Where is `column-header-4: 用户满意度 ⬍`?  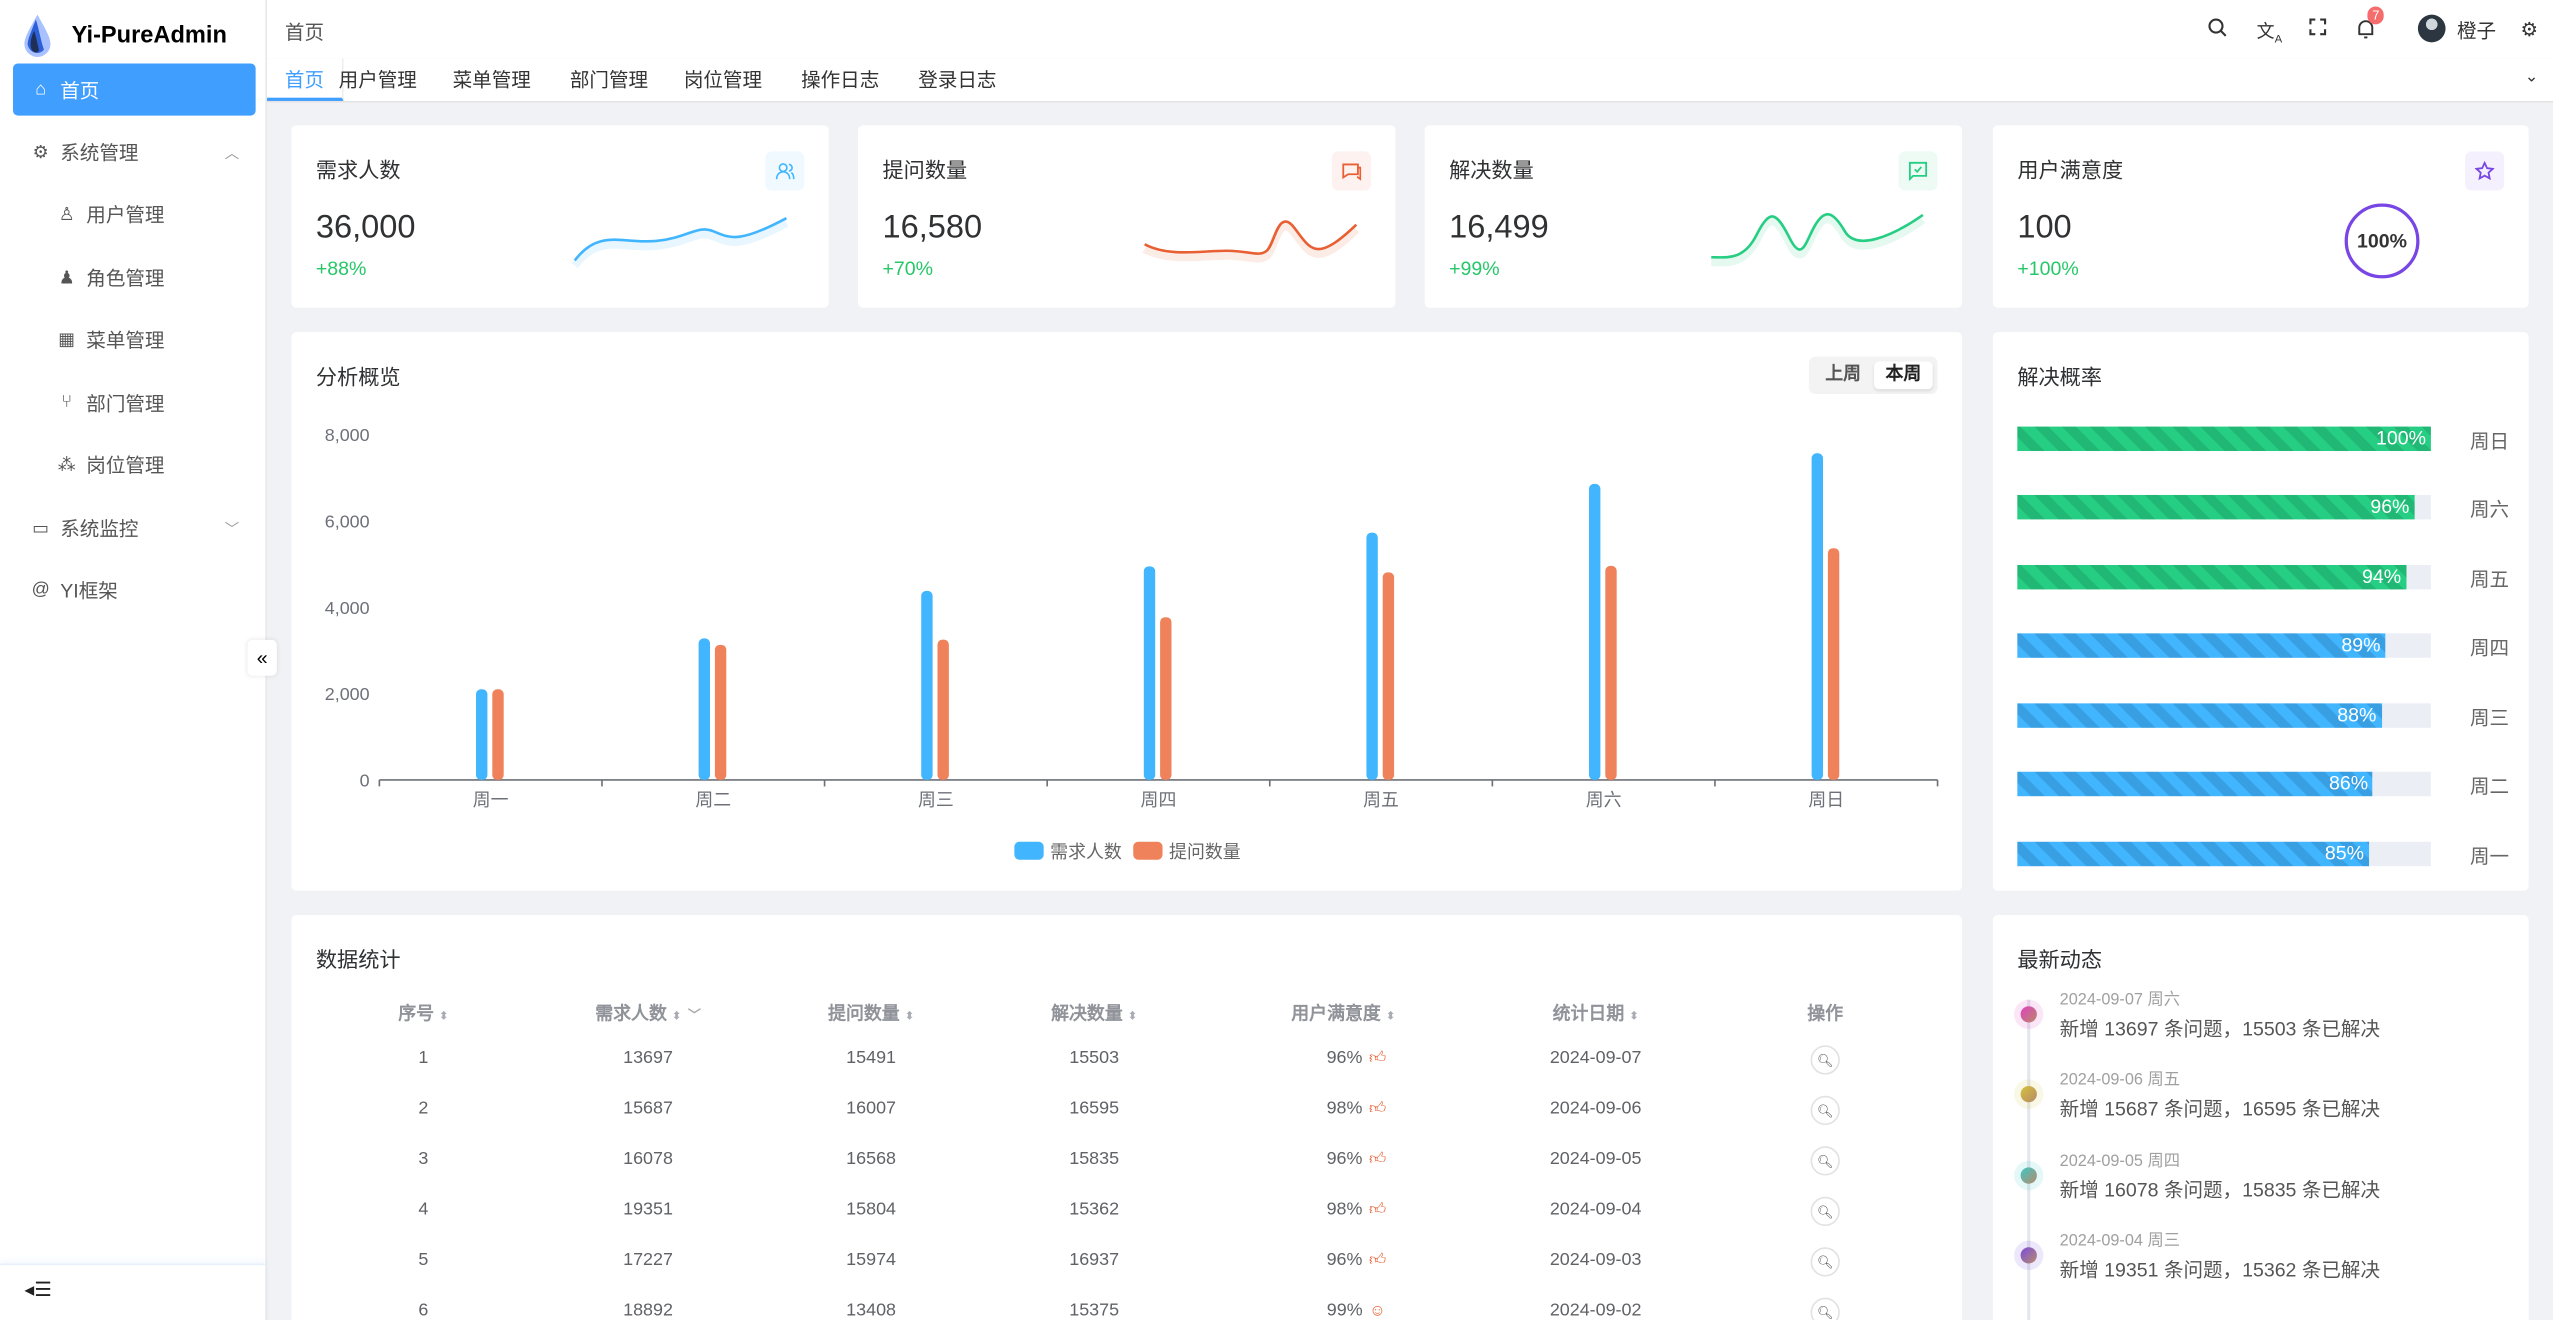 column-header-4: 用户满意度 ⬍ is located at coordinates (1343, 1013).